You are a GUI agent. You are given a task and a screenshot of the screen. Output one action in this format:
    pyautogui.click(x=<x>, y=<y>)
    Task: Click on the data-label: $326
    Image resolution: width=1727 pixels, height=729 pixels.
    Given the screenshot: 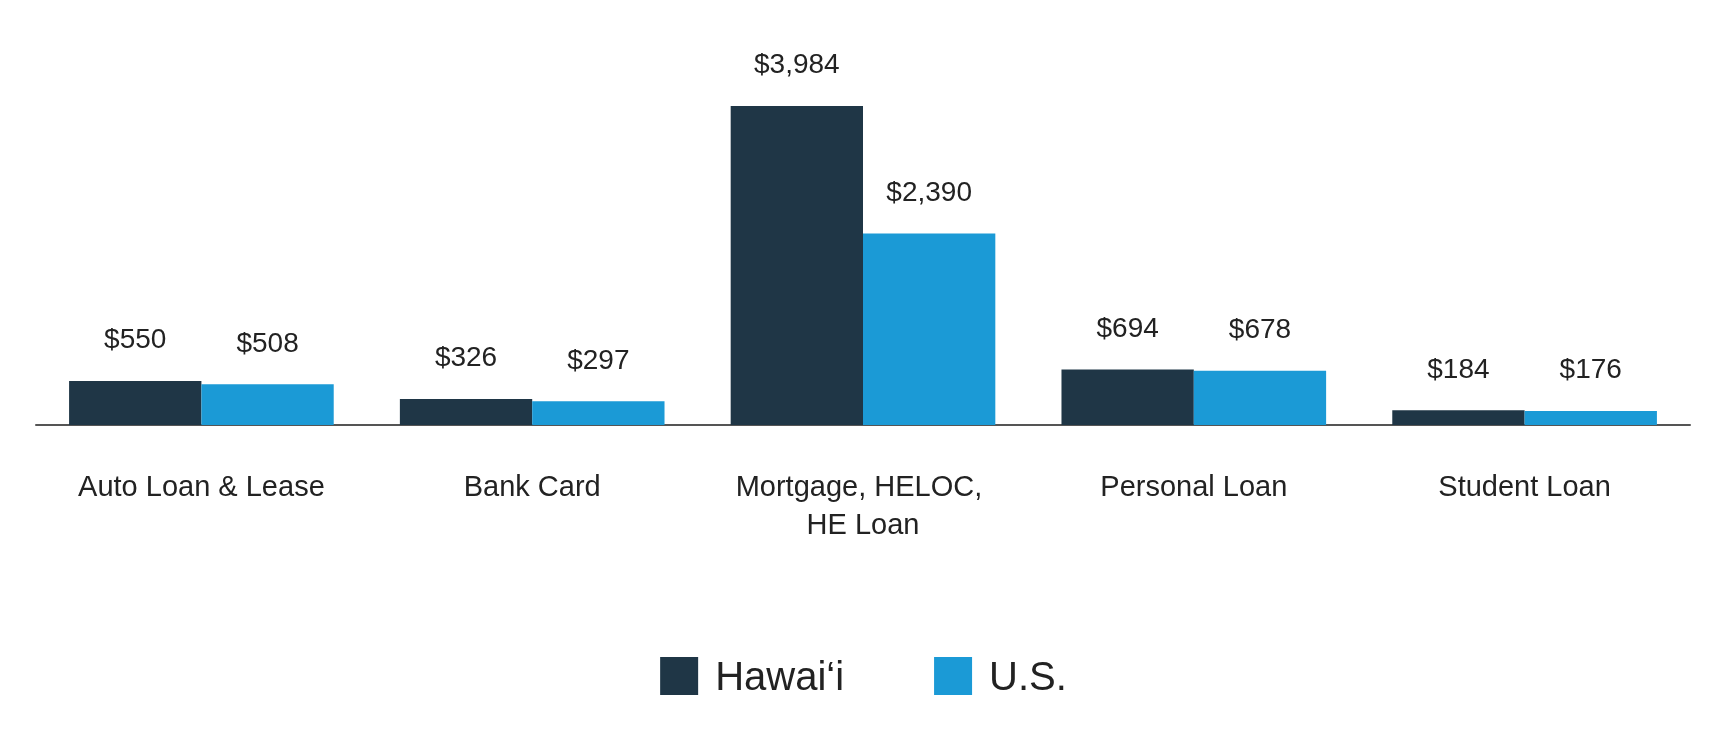 What is the action you would take?
    pyautogui.click(x=466, y=357)
    